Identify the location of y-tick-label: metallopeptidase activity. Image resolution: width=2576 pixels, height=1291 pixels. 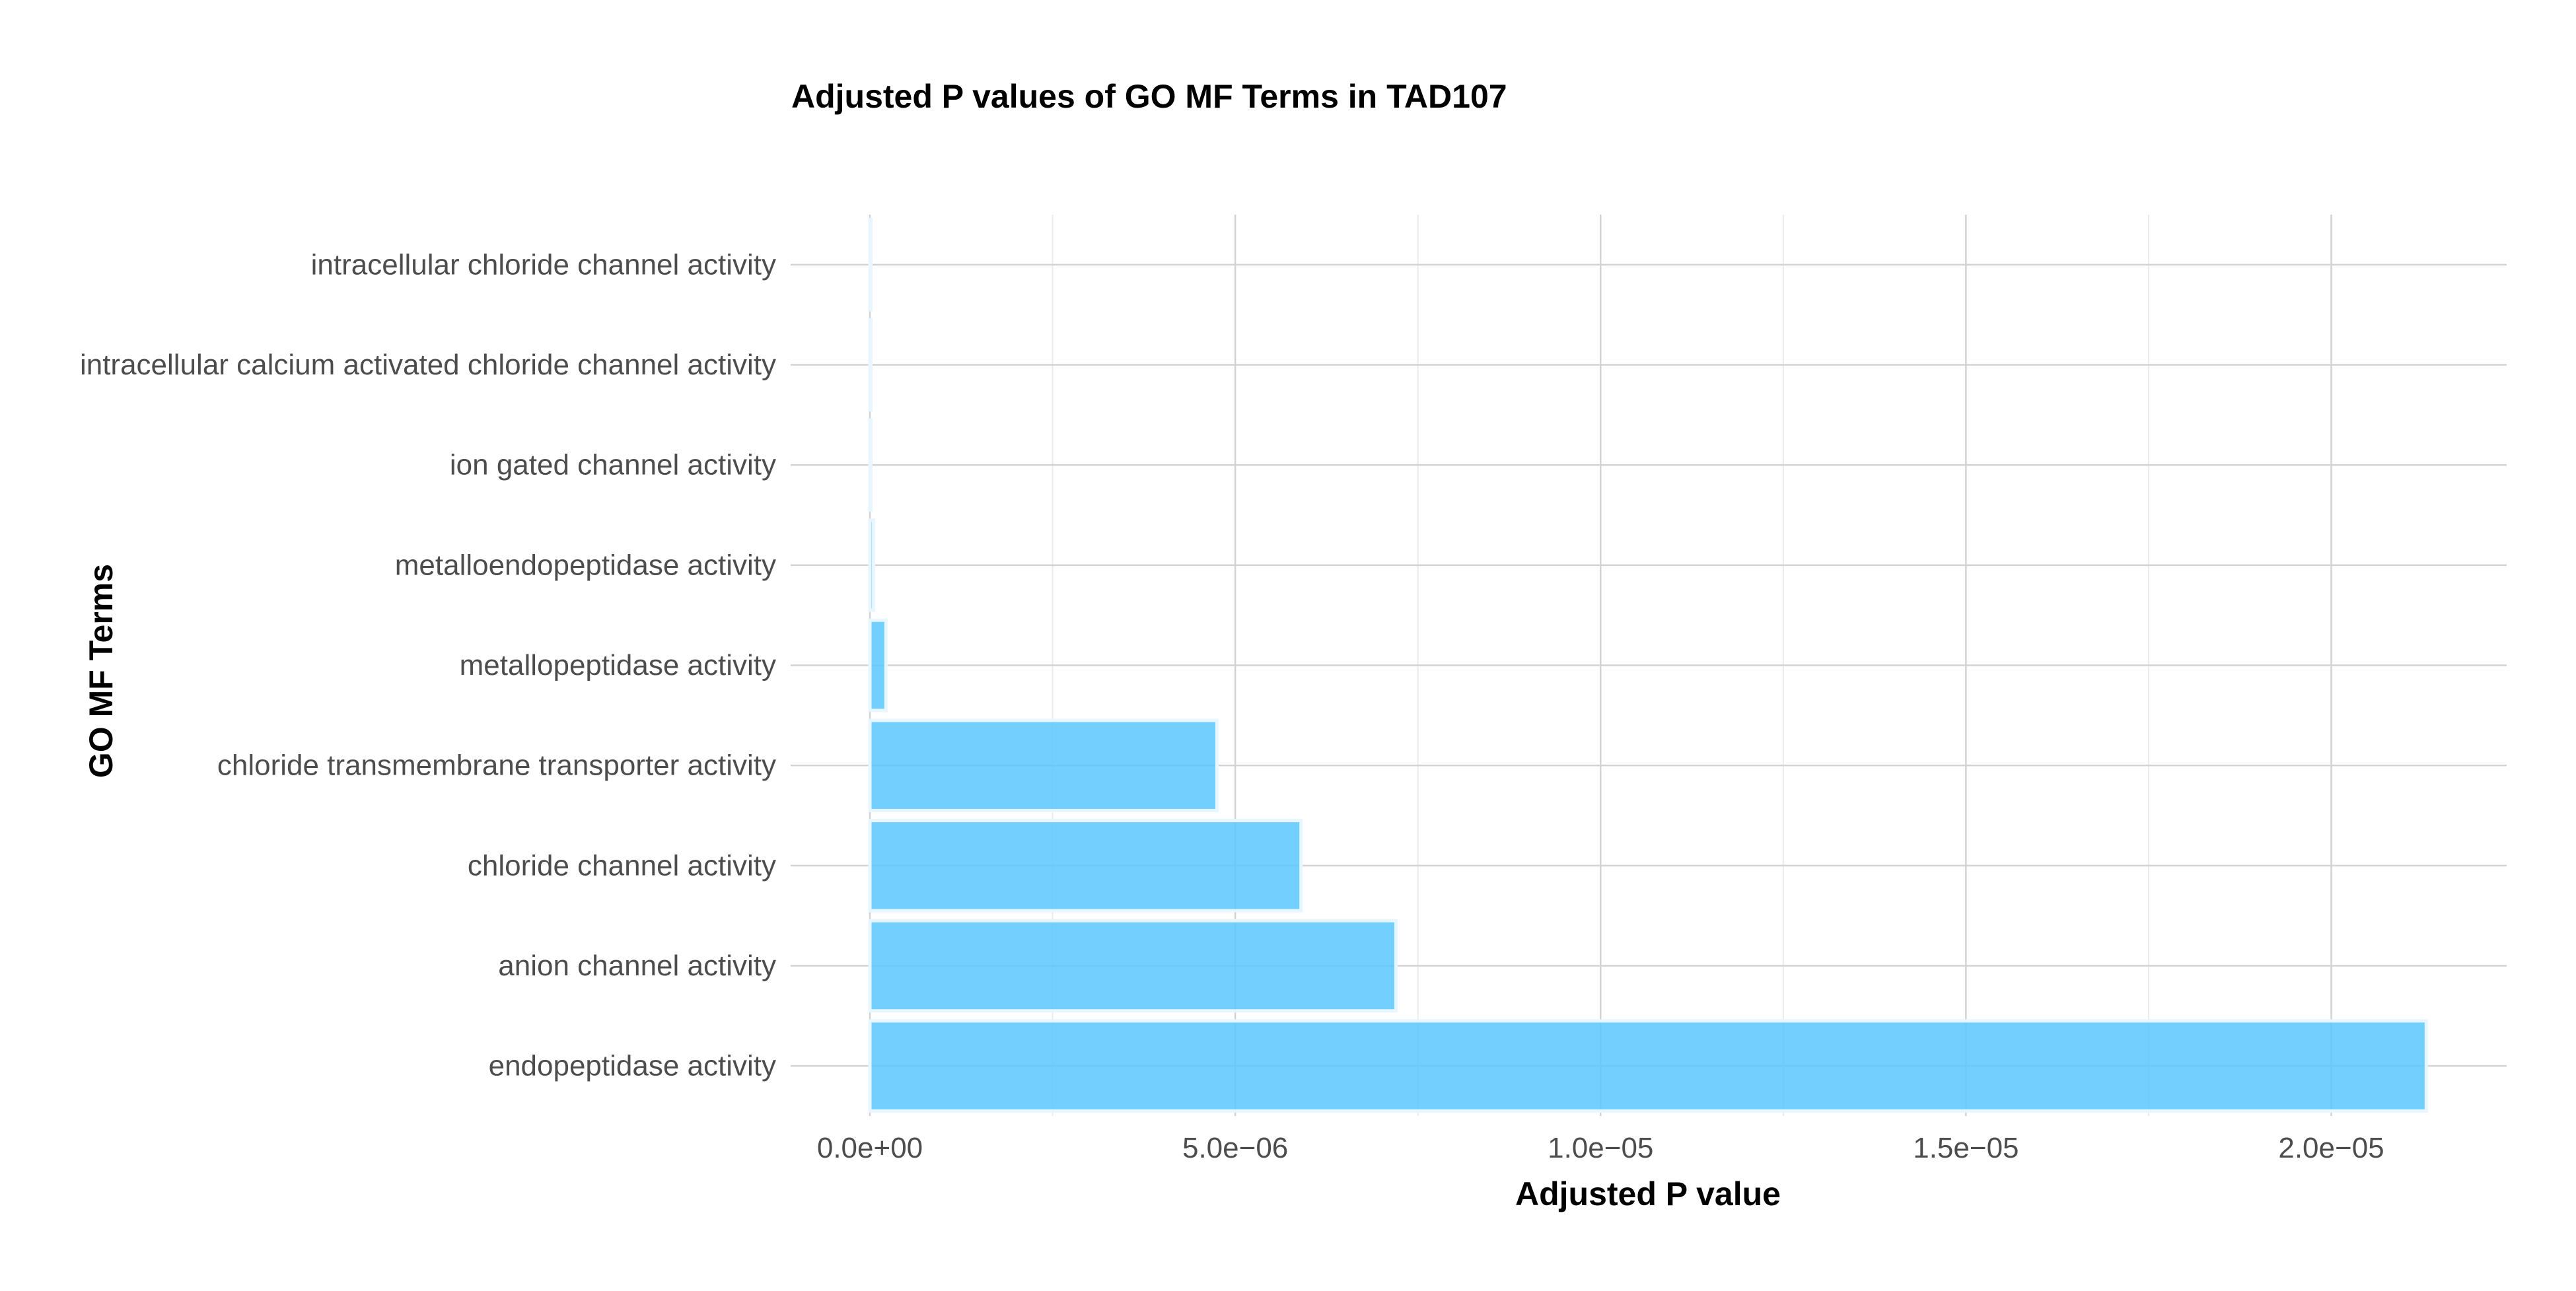
(618, 665).